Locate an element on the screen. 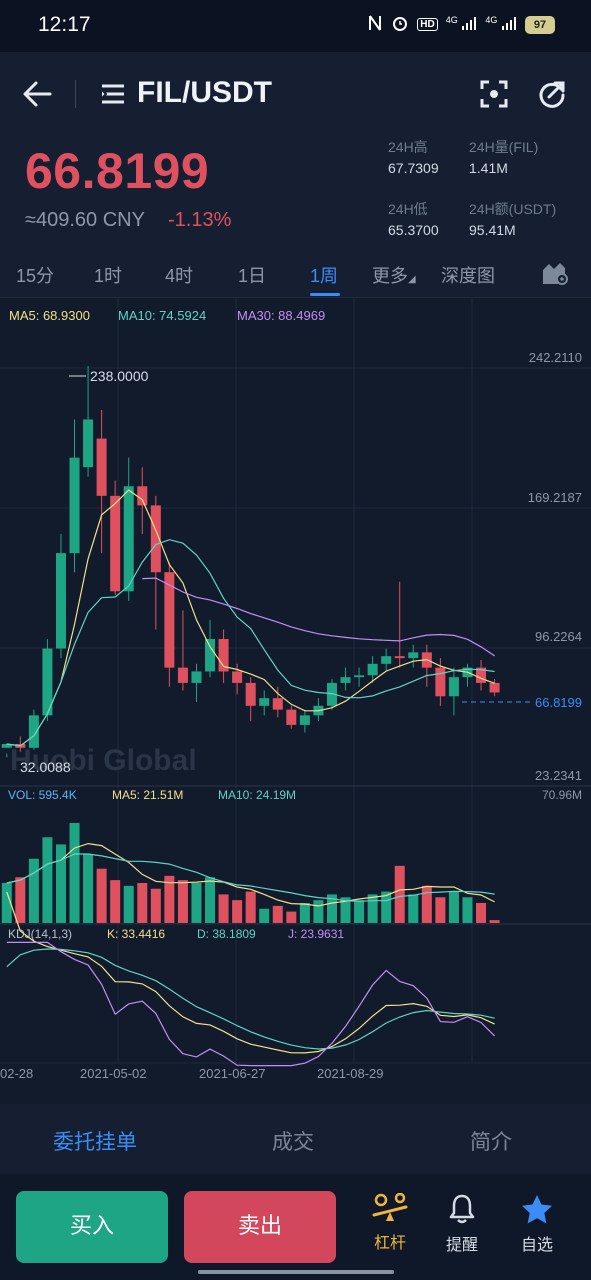 The width and height of the screenshot is (591, 1280). stat-24h-amount: 24H额(USDT) 95.41M is located at coordinates (512, 218).